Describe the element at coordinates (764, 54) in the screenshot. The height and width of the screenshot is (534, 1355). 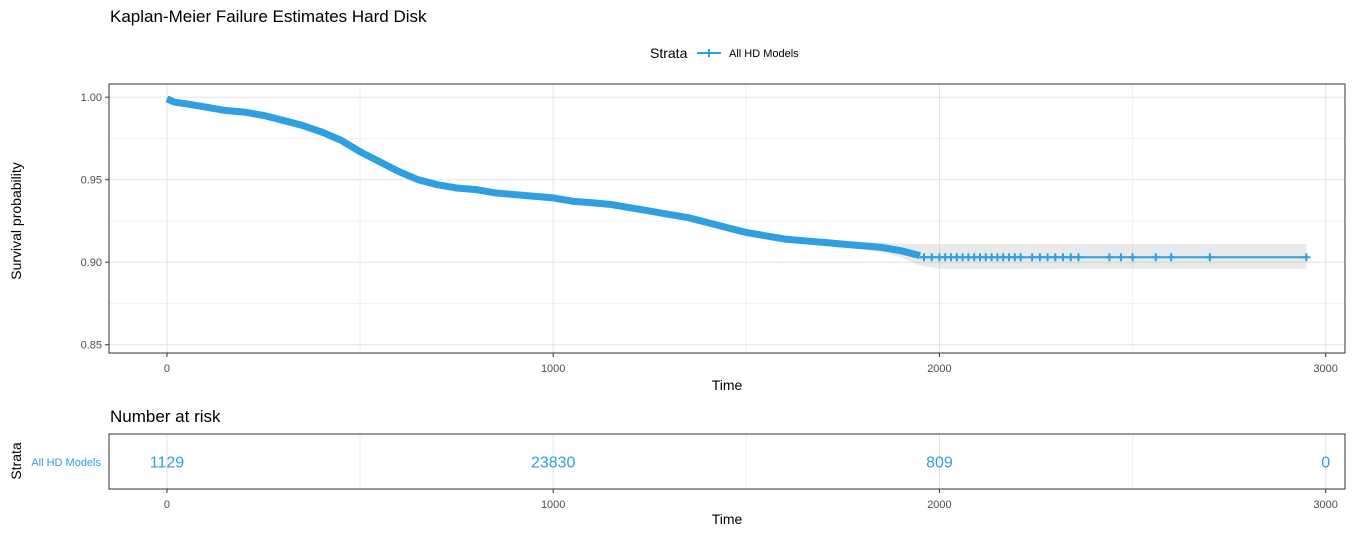
I see `legend-label: All HD Models` at that location.